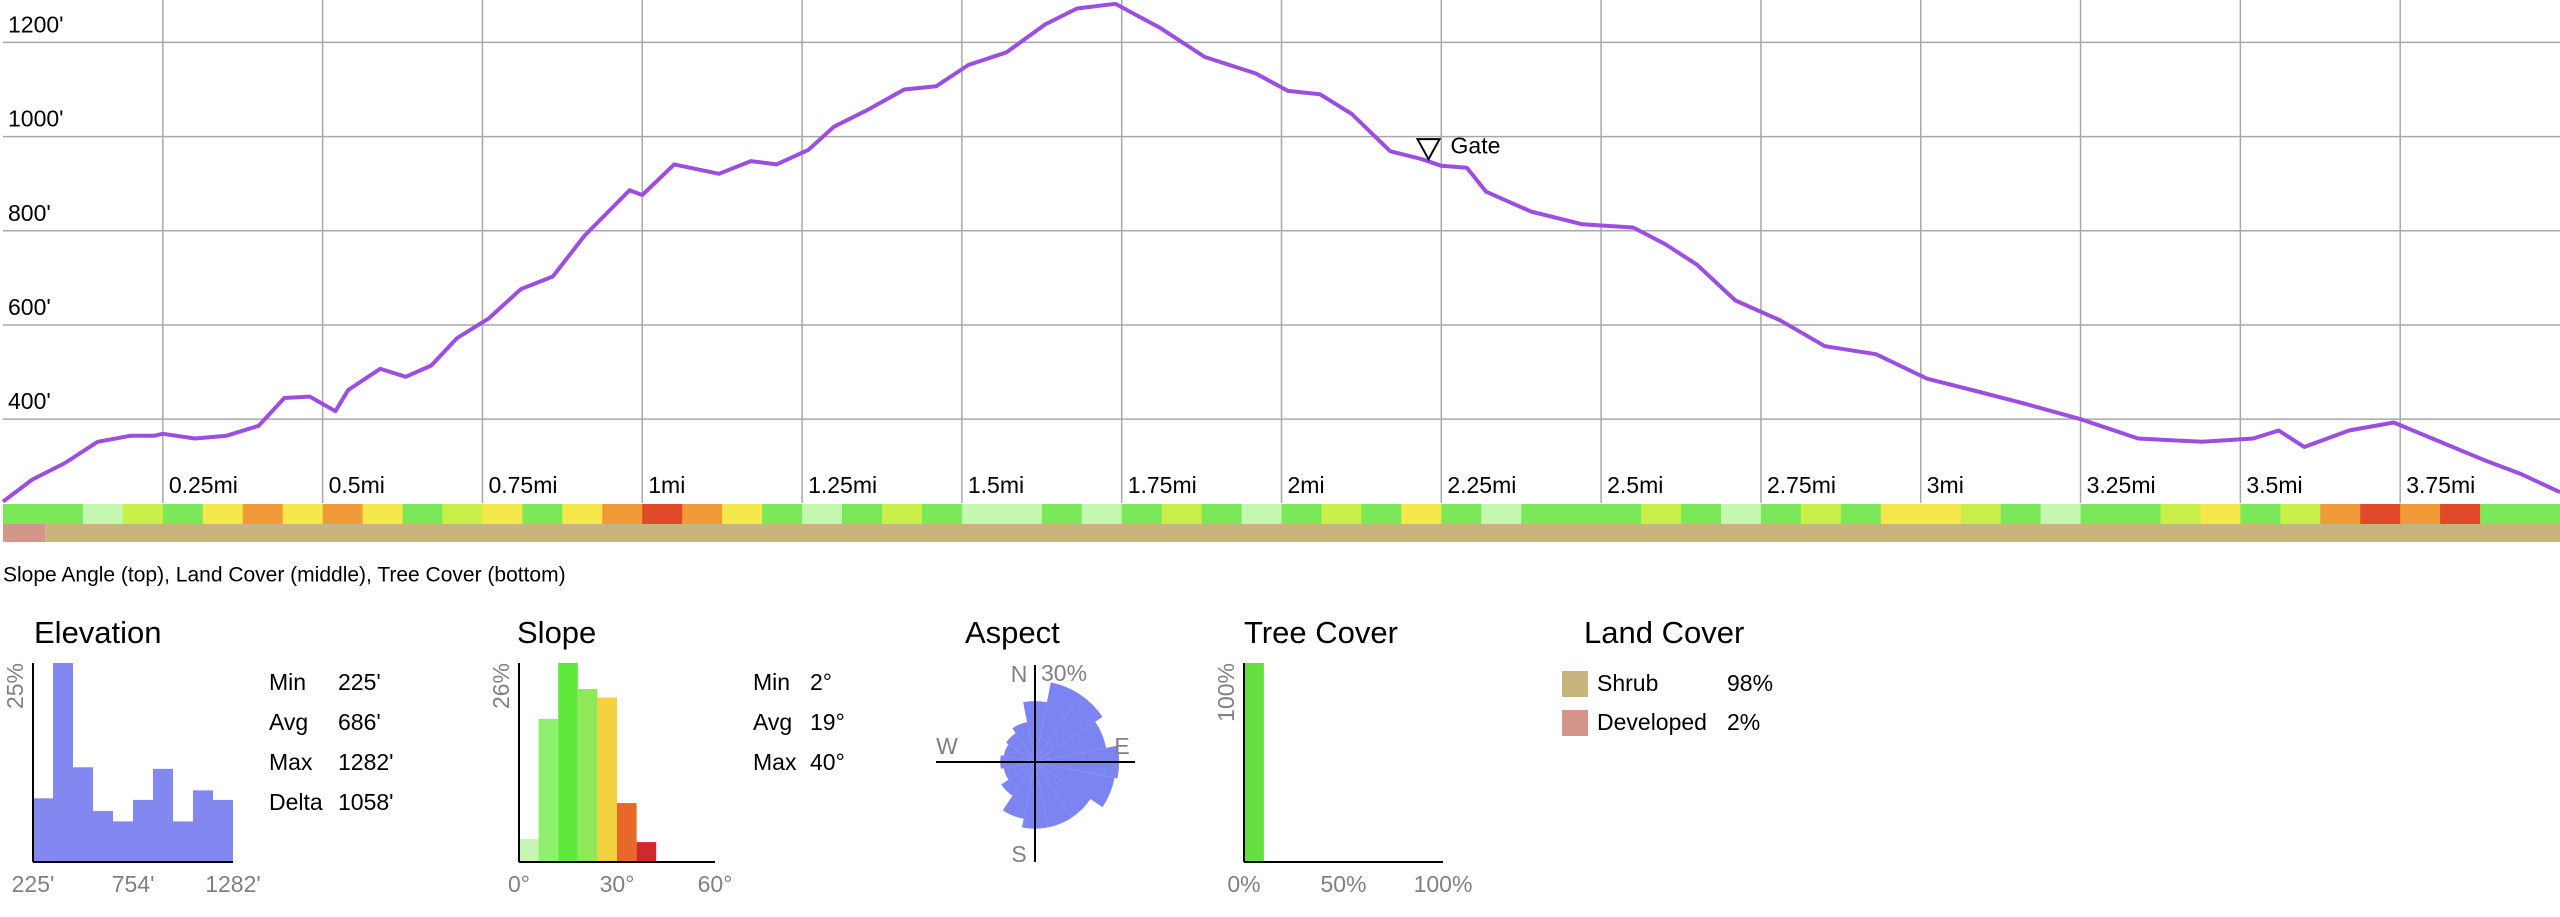  What do you see at coordinates (1743, 722) in the screenshot?
I see `legend-value: 2%` at bounding box center [1743, 722].